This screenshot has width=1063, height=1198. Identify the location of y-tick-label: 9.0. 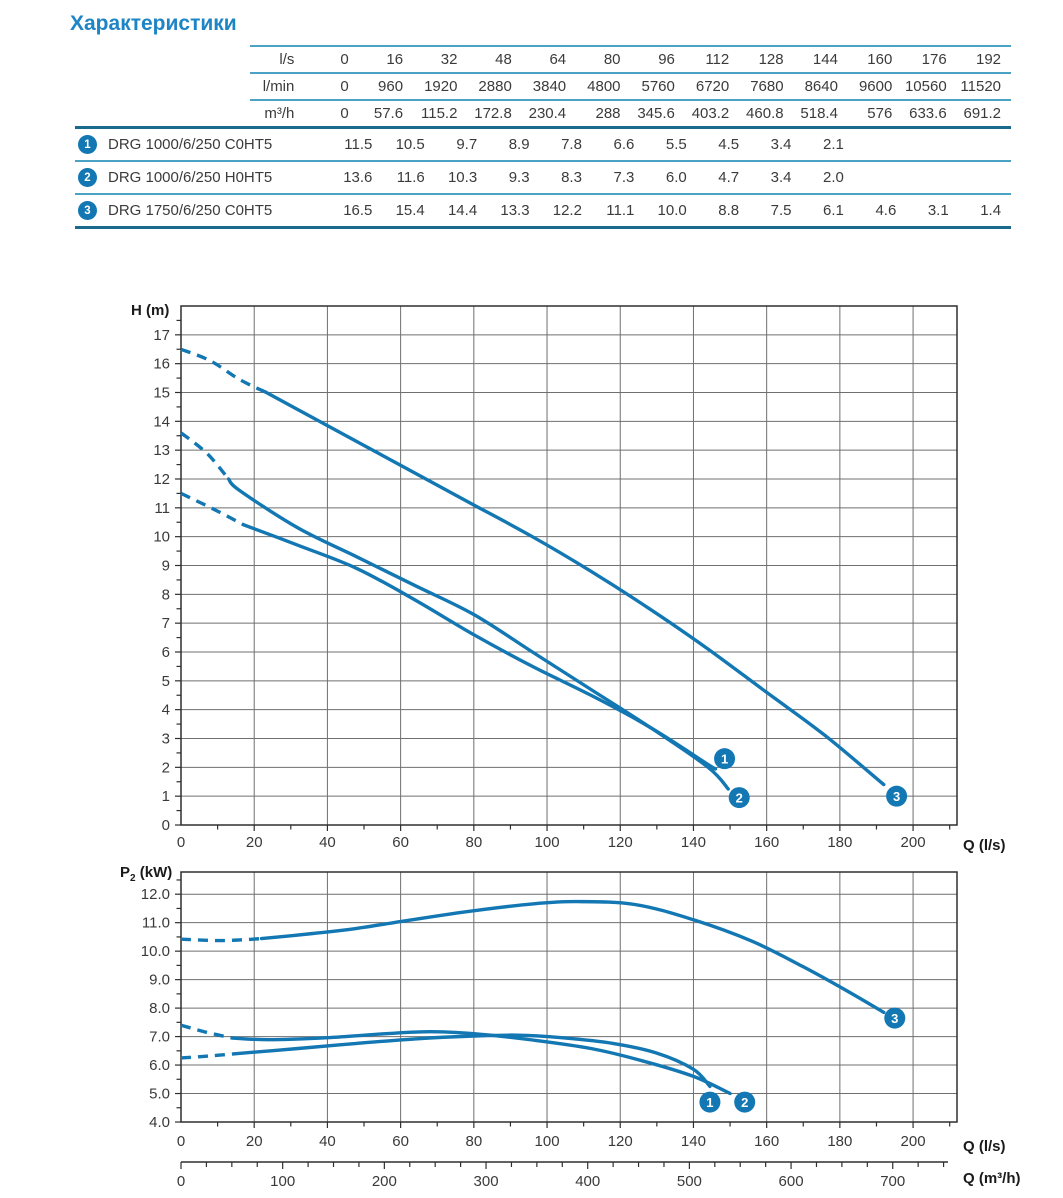
(159, 980).